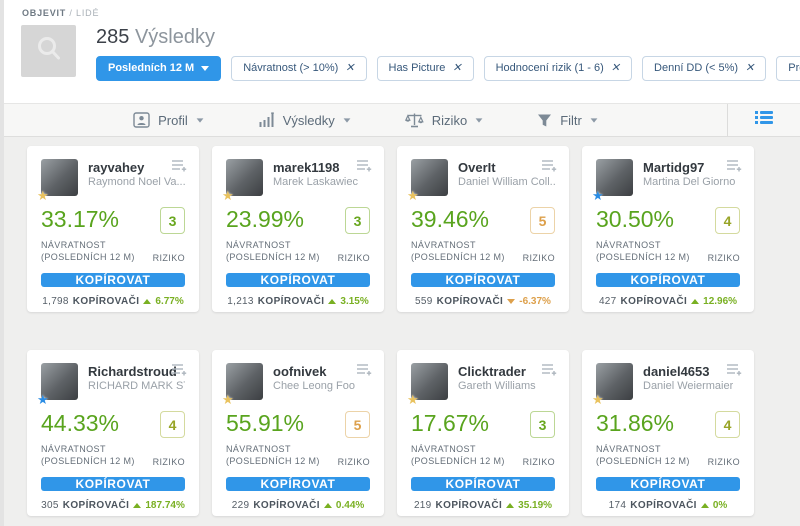 This screenshot has width=800, height=526. What do you see at coordinates (674, 167) in the screenshot?
I see `trader-username: Martidg97` at bounding box center [674, 167].